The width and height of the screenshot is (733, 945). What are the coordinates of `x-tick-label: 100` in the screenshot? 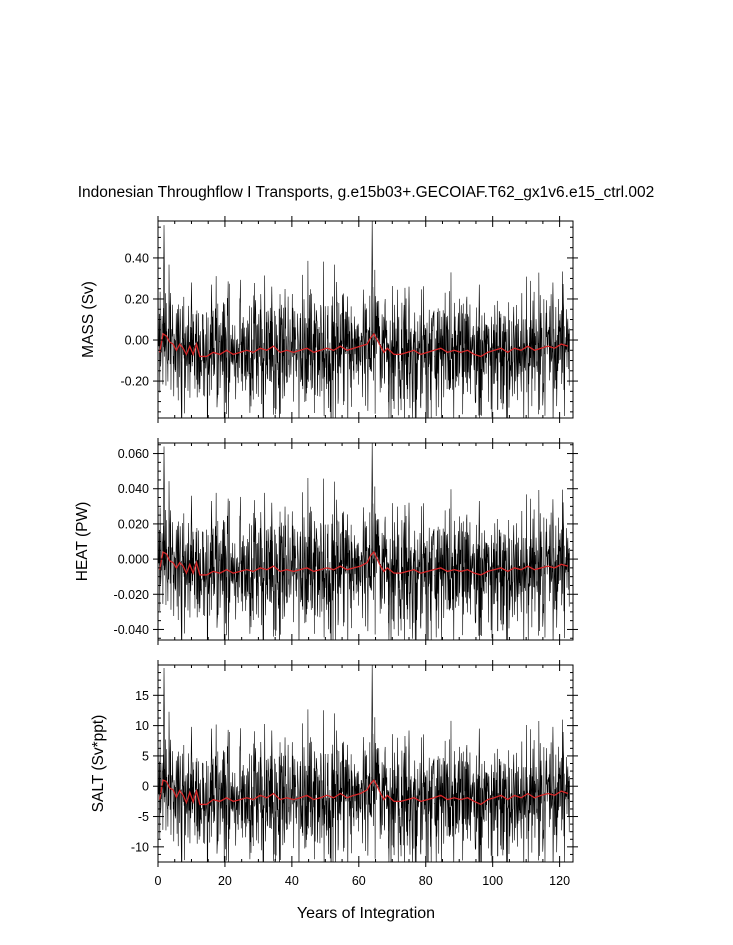 It's located at (492, 881).